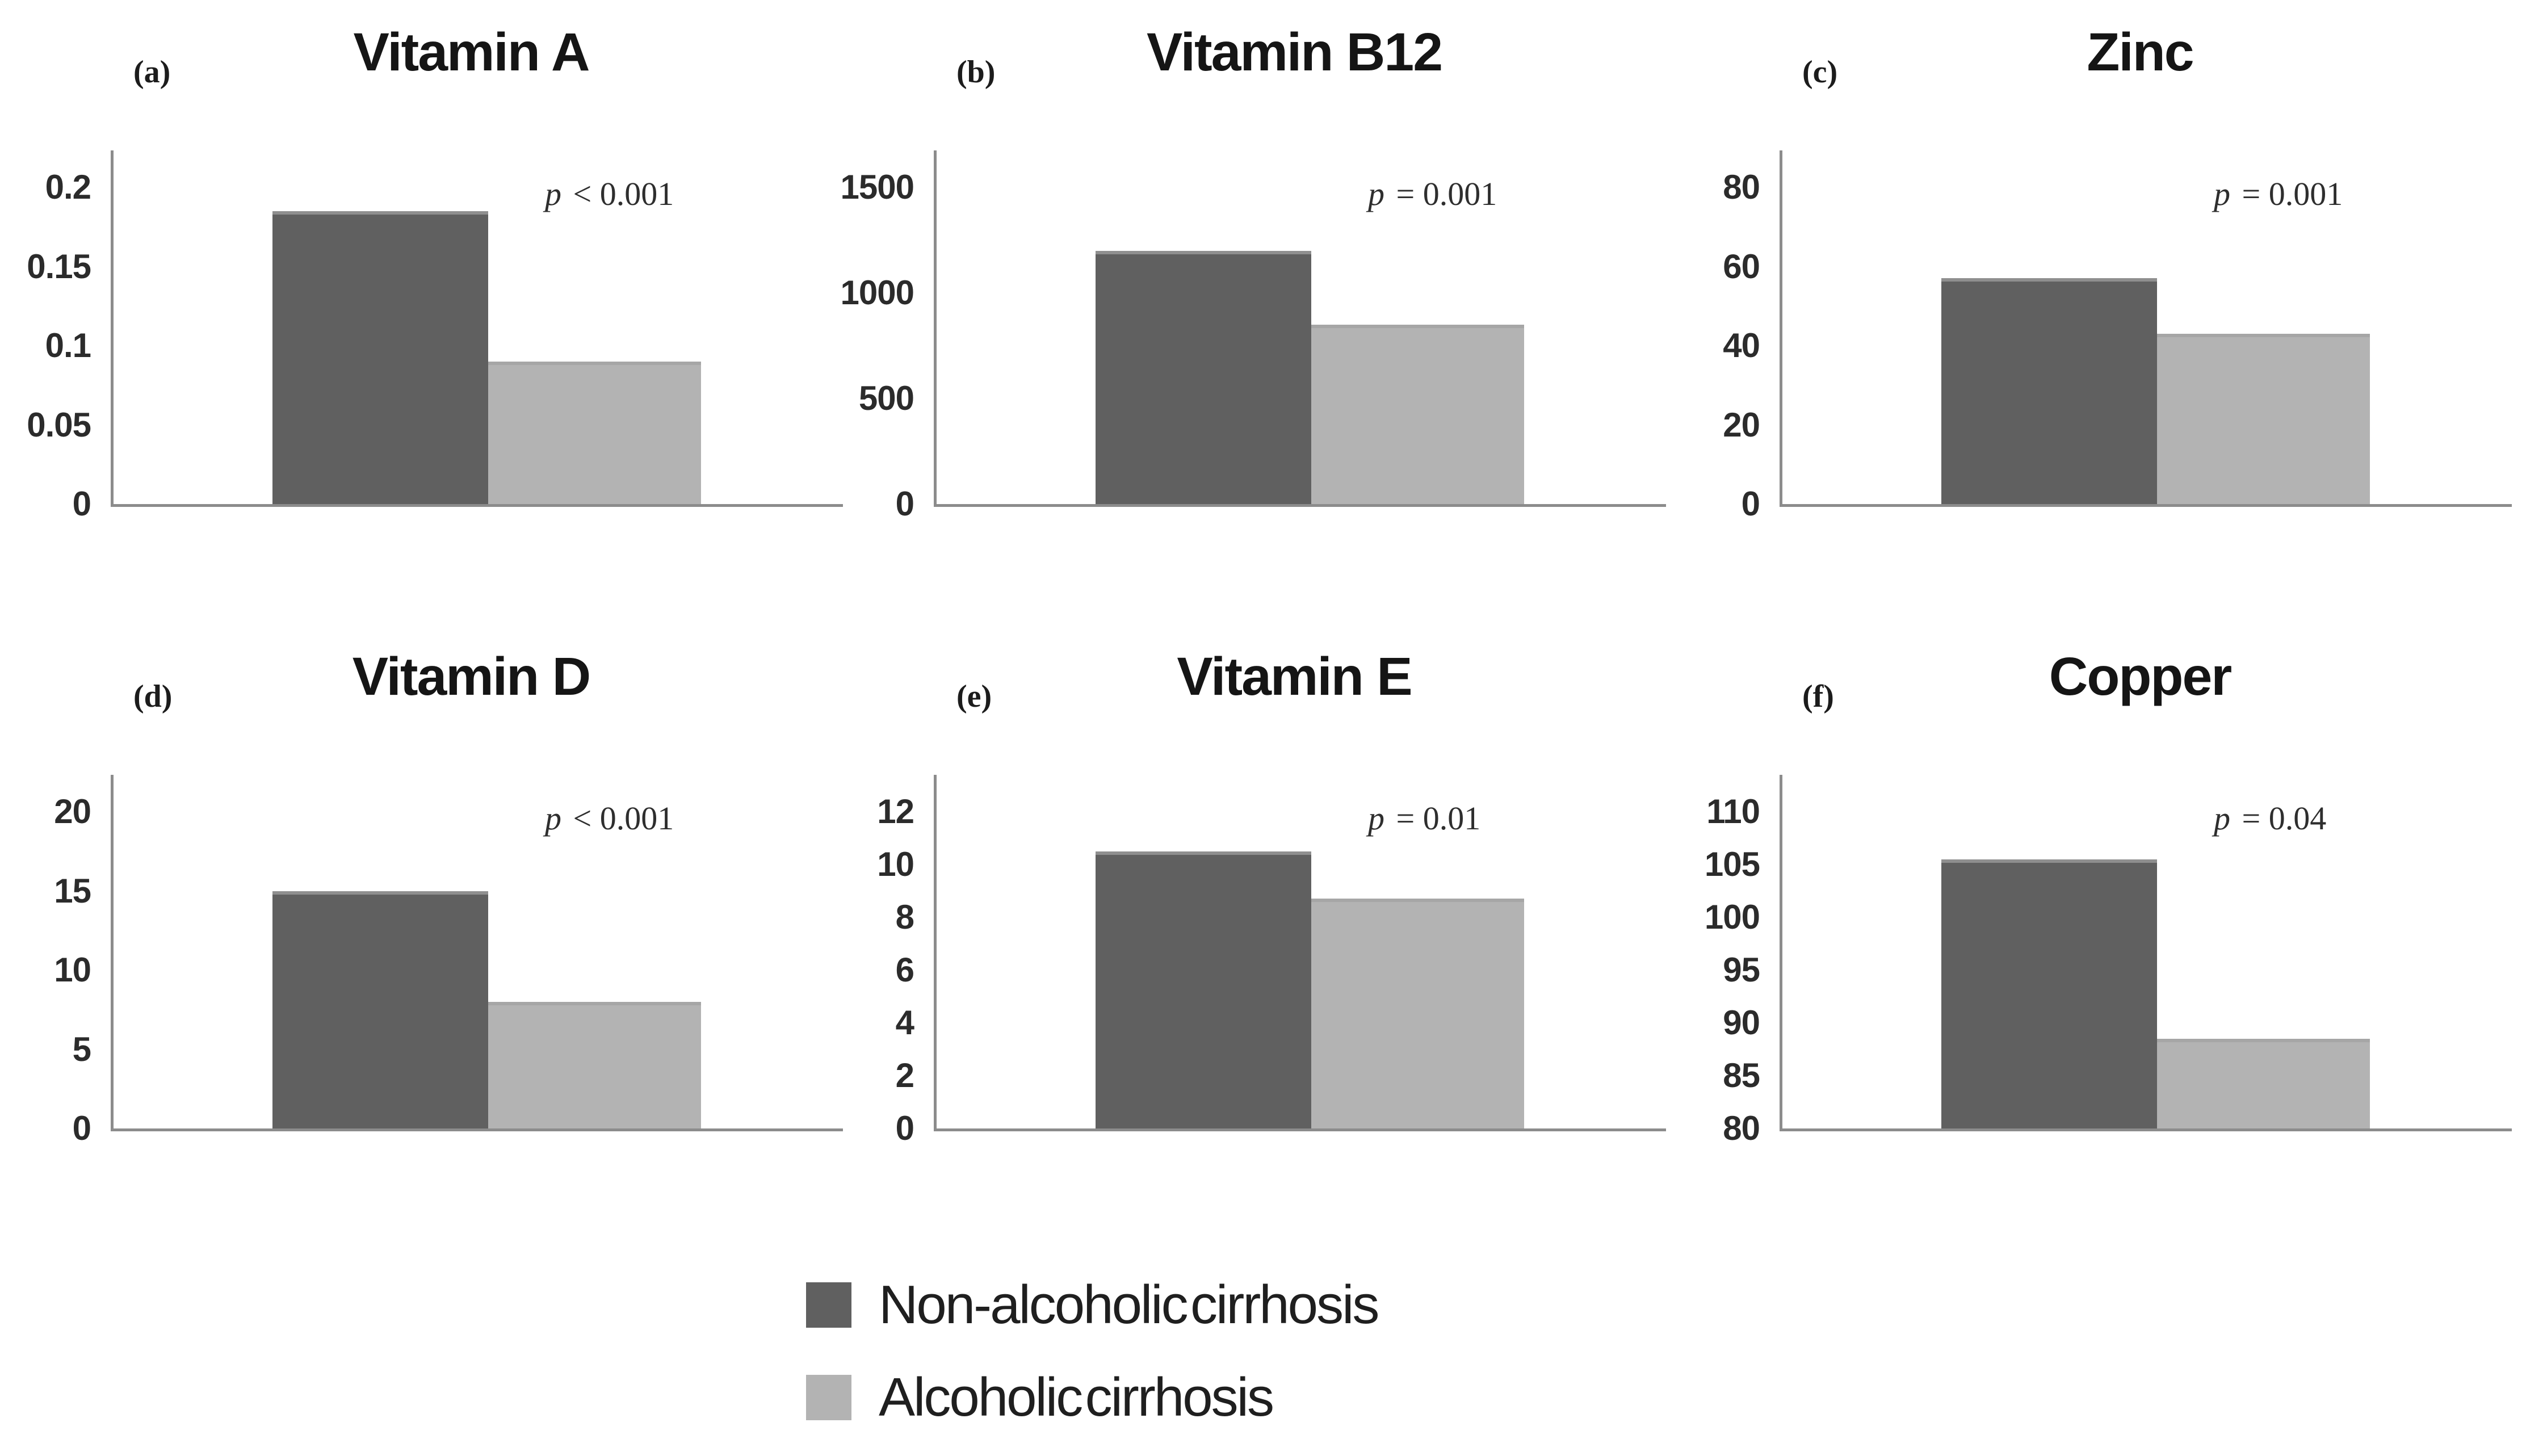 The height and width of the screenshot is (1456, 2526). I want to click on p-value-annotation: p = 0.04, so click(2270, 818).